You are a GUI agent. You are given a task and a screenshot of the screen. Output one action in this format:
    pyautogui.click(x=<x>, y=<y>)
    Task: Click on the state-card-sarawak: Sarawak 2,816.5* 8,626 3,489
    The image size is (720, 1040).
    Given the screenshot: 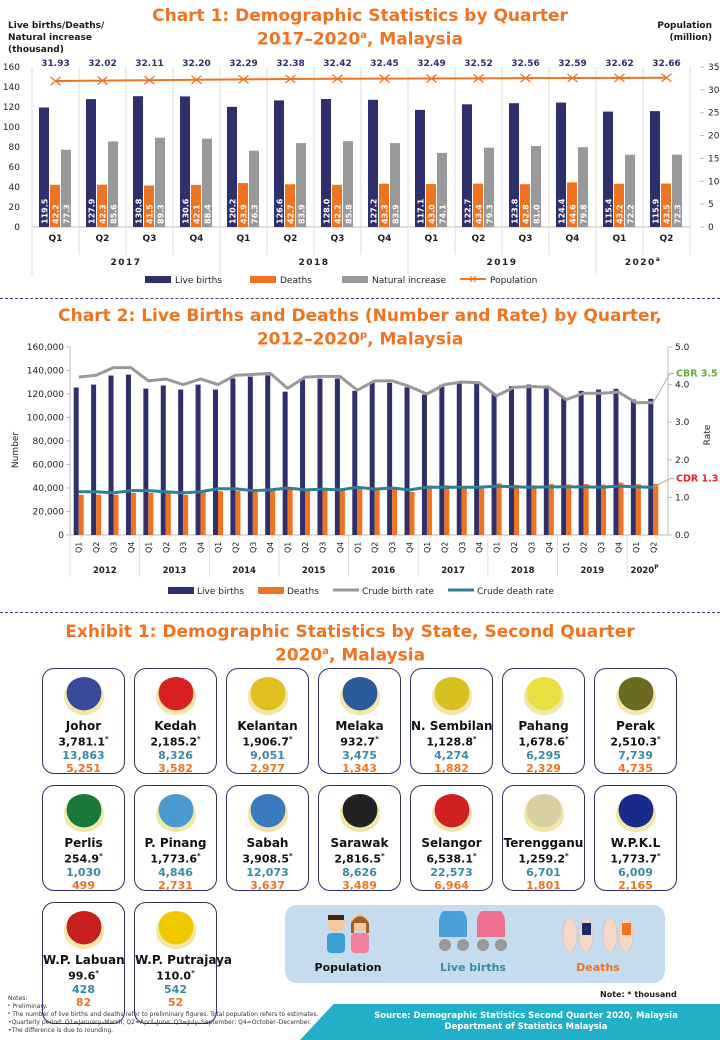 What is the action you would take?
    pyautogui.click(x=359, y=838)
    